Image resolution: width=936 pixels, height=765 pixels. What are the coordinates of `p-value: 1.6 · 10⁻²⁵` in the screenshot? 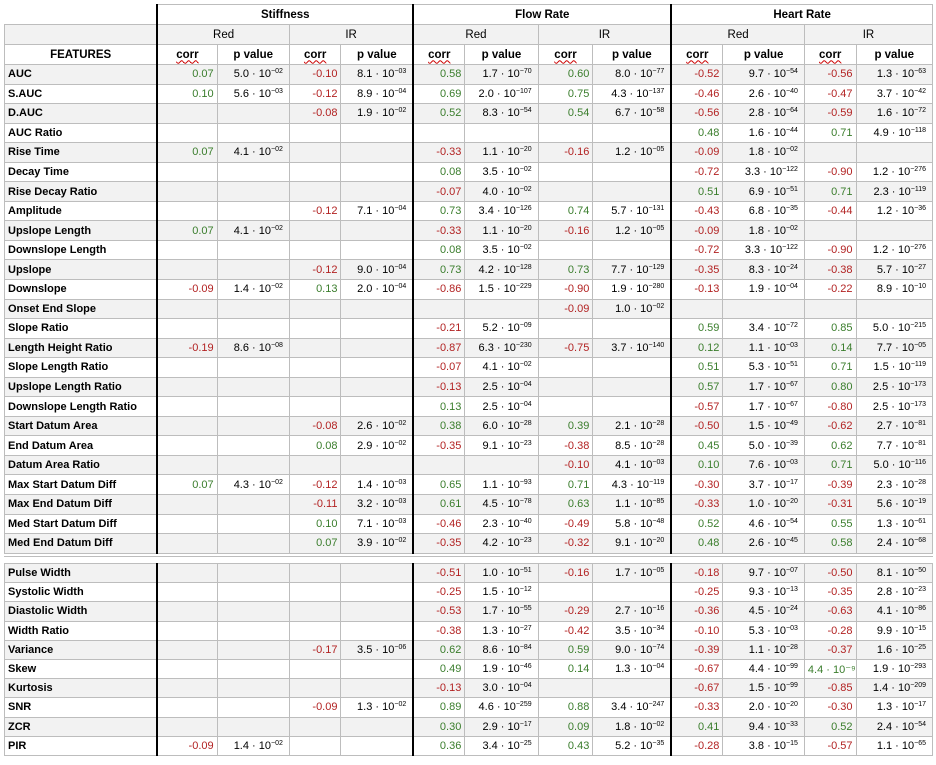 It's located at (894, 649).